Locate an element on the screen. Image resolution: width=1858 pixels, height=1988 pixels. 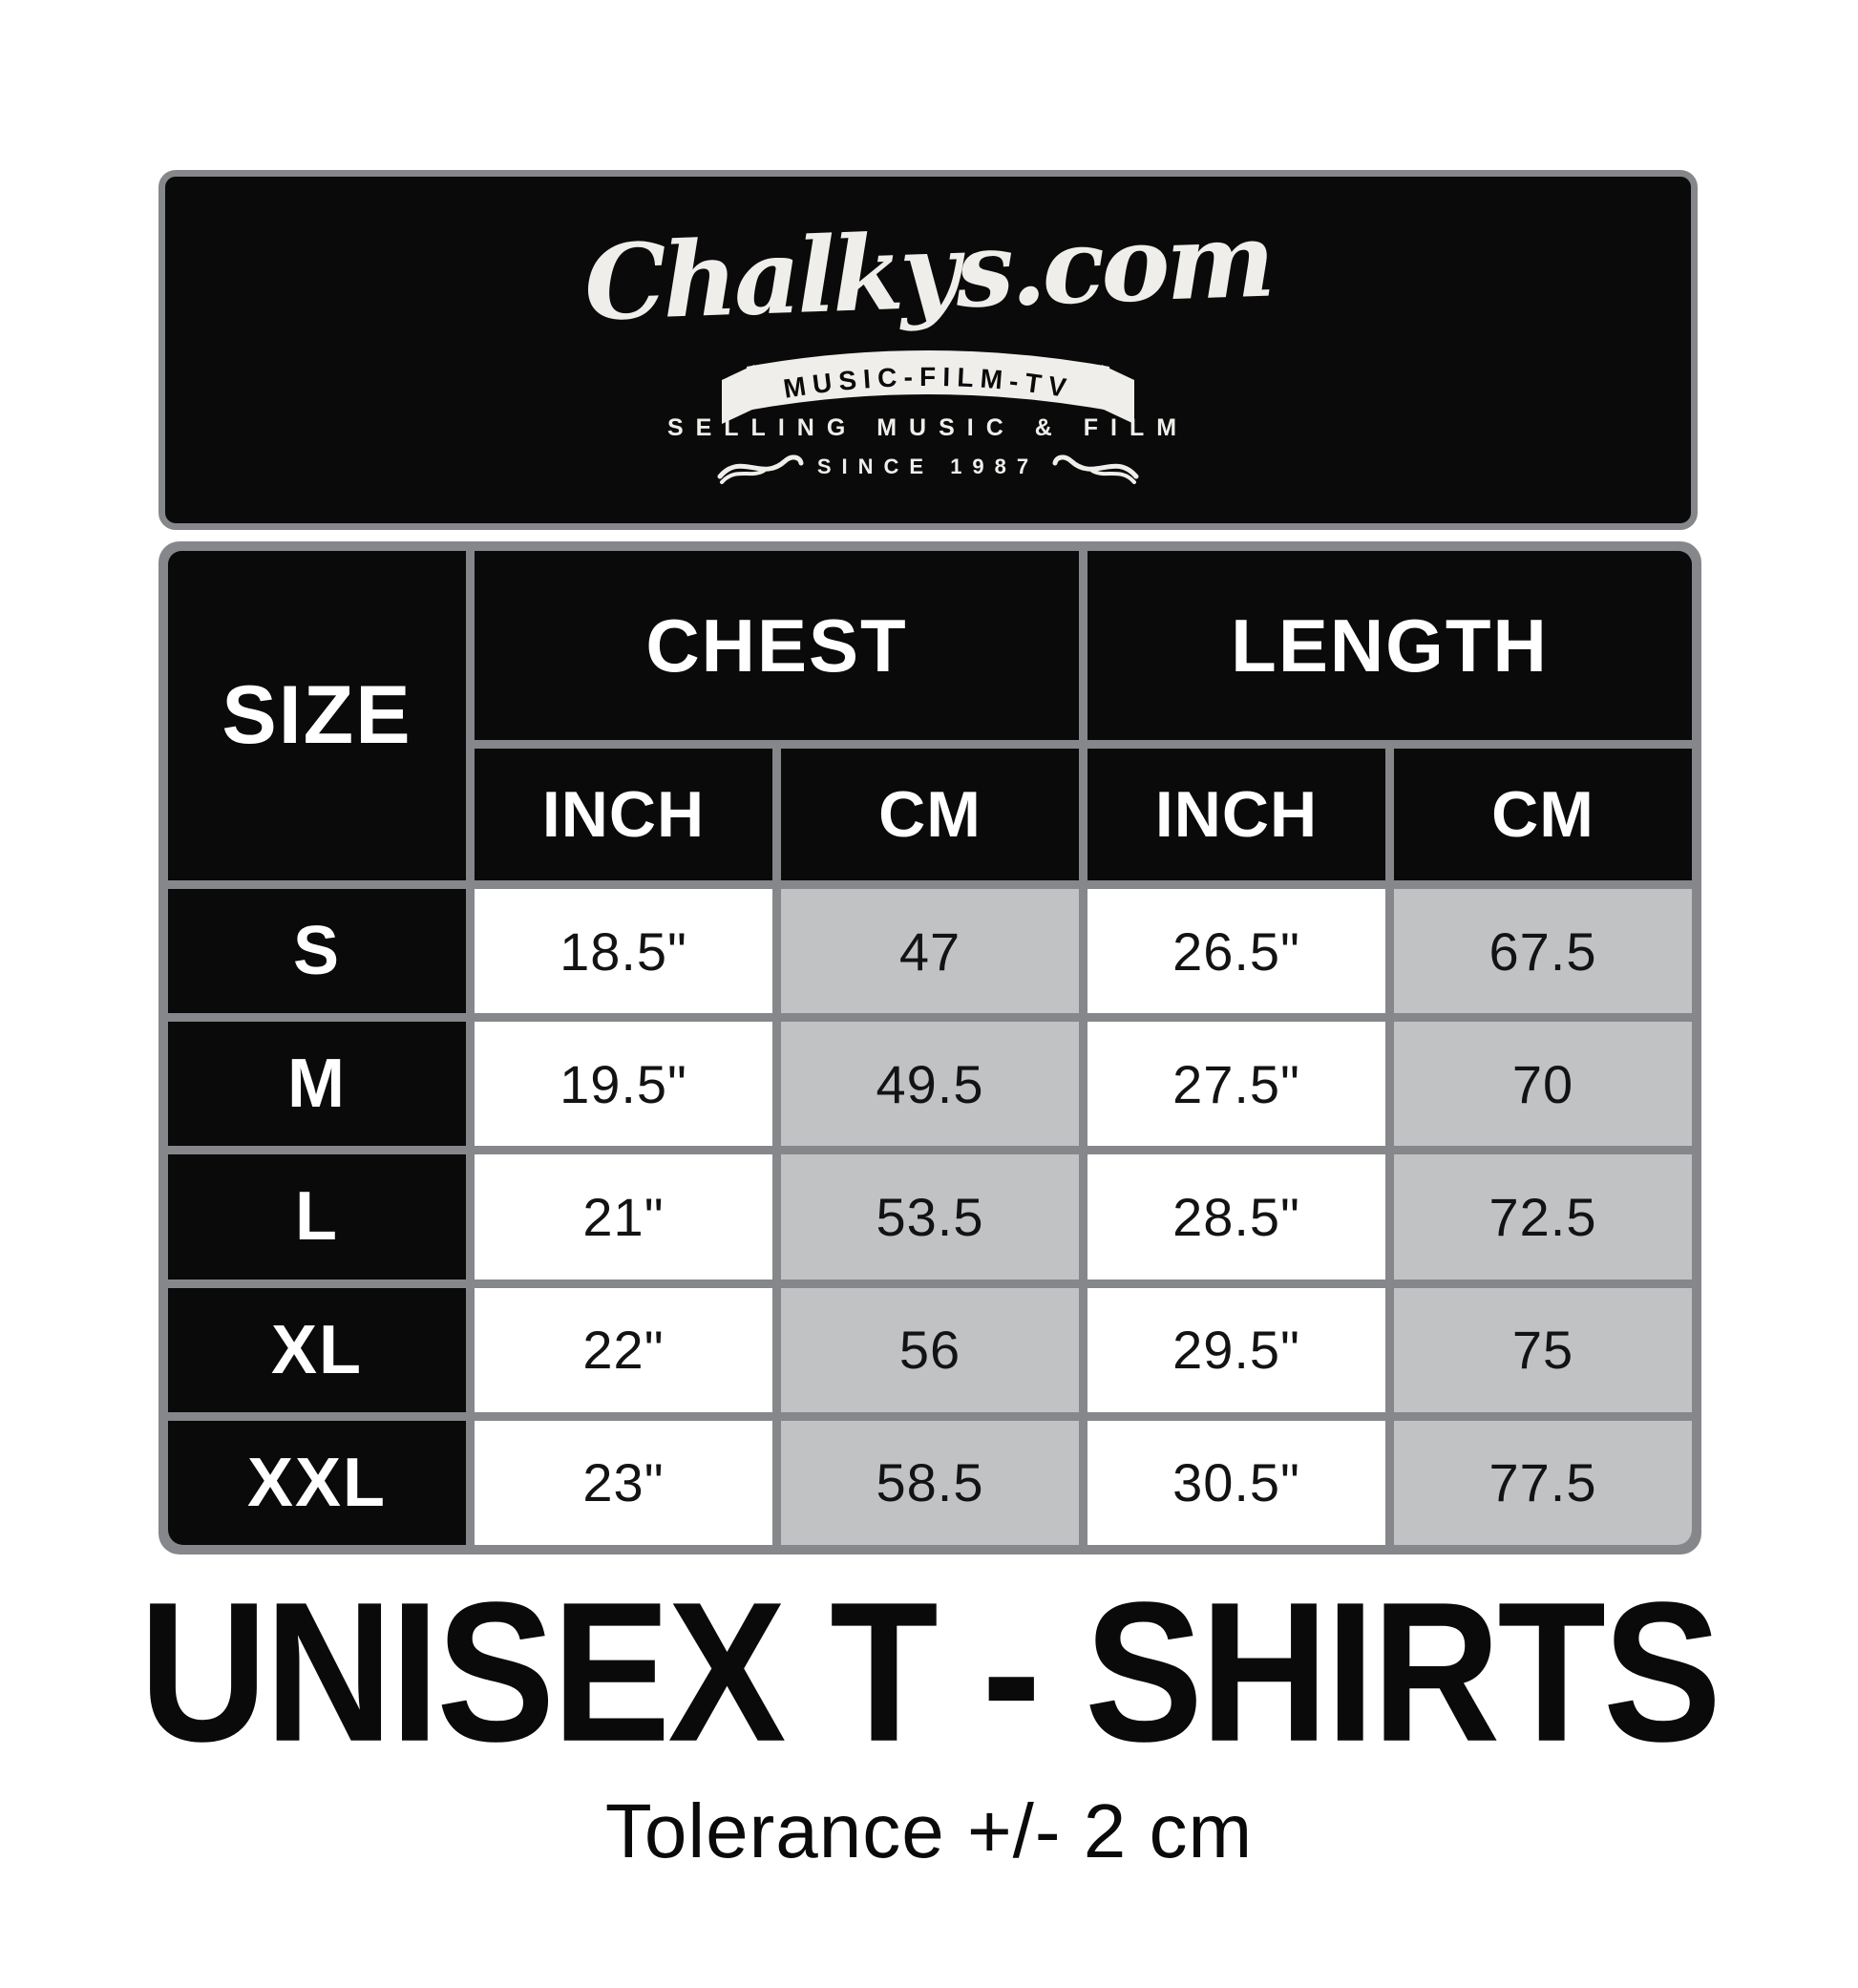
row-xxl-chest-inch: 23" is located at coordinates (623, 1482).